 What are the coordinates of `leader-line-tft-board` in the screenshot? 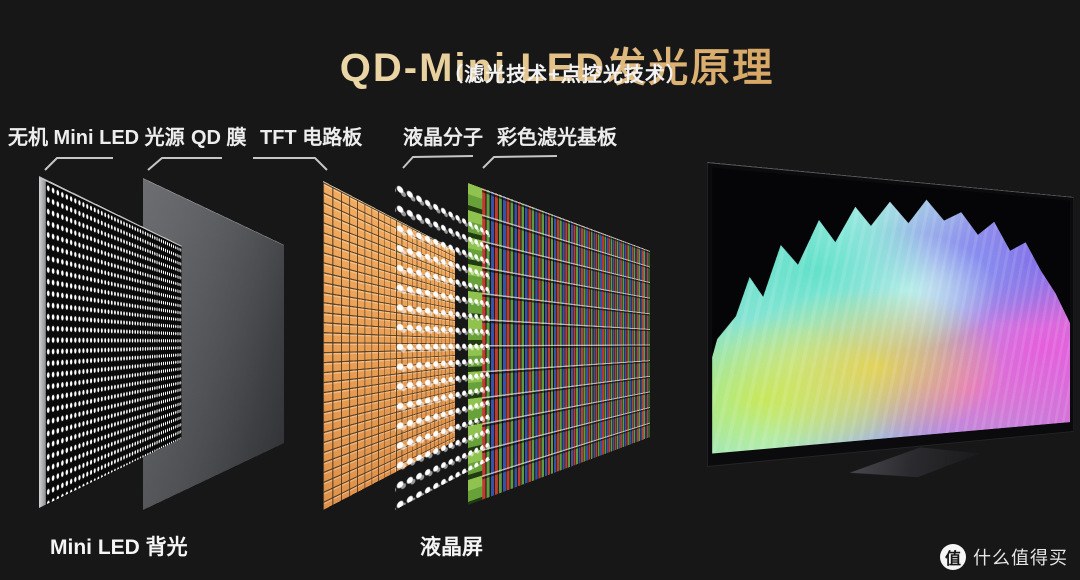 It's located at (290, 164).